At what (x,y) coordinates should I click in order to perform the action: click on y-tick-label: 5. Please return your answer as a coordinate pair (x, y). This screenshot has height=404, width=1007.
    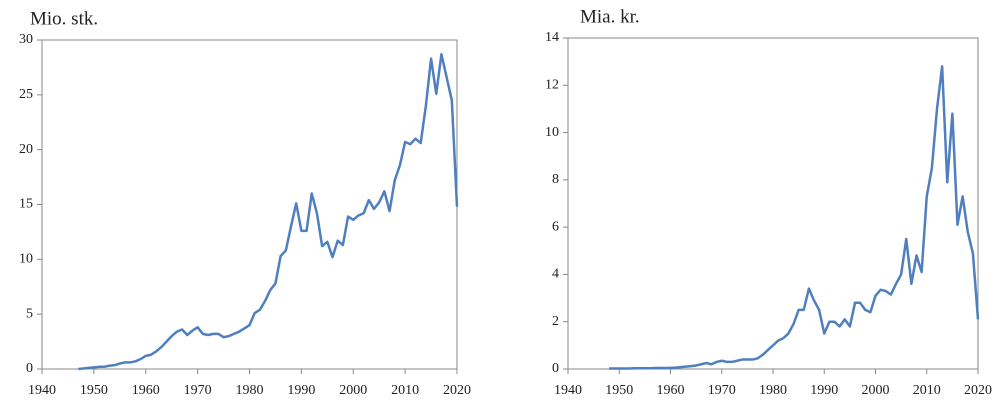
    Looking at the image, I should click on (29, 313).